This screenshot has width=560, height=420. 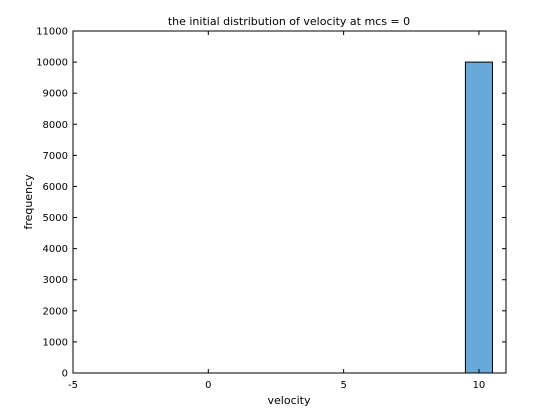 What do you see at coordinates (55, 342) in the screenshot?
I see `y-tick-label: 1000` at bounding box center [55, 342].